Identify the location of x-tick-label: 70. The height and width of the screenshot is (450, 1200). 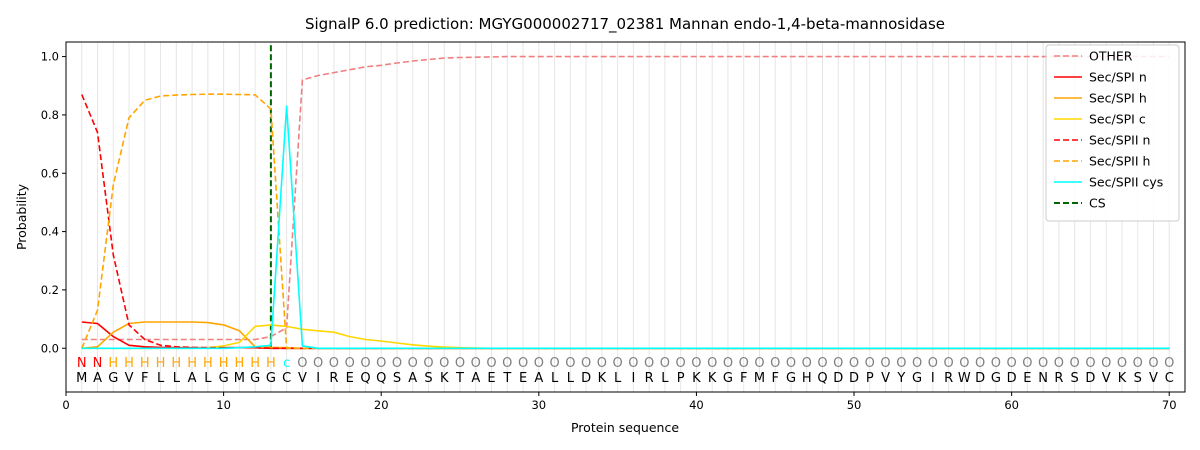
(1169, 405).